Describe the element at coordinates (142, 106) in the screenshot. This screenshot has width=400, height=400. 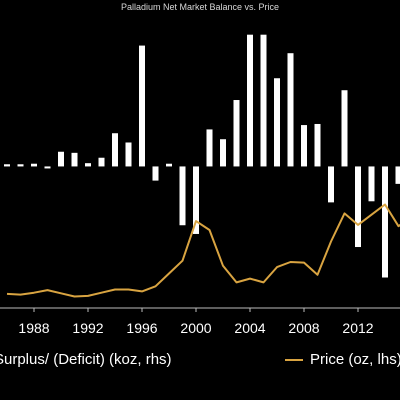
I see `bar-1996` at that location.